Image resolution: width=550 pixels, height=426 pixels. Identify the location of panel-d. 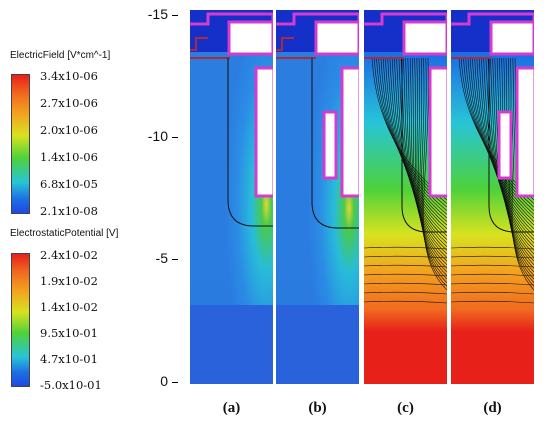
(492, 197).